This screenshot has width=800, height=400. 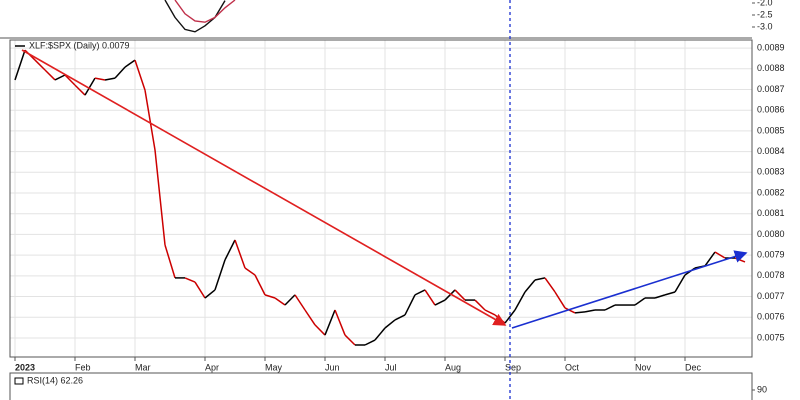 I want to click on y-tick-label: 0.0083, so click(x=771, y=172).